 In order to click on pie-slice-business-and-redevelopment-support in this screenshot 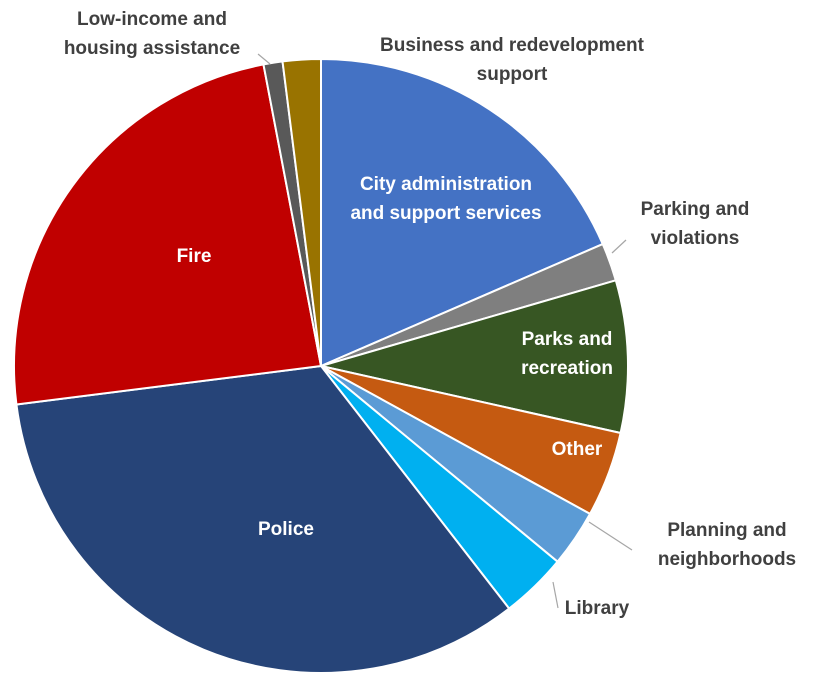, I will do `click(301, 212)`.